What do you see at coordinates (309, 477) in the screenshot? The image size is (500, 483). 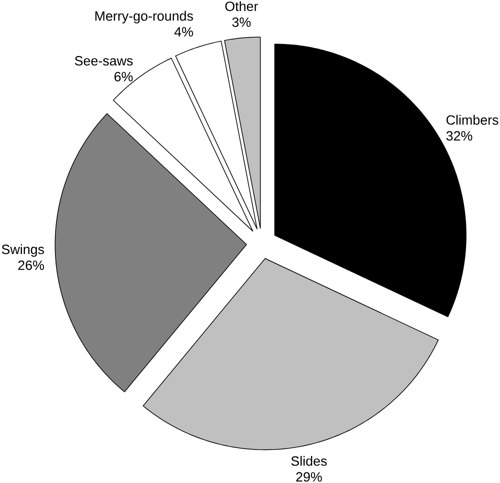 I see `data-label: 29%` at bounding box center [309, 477].